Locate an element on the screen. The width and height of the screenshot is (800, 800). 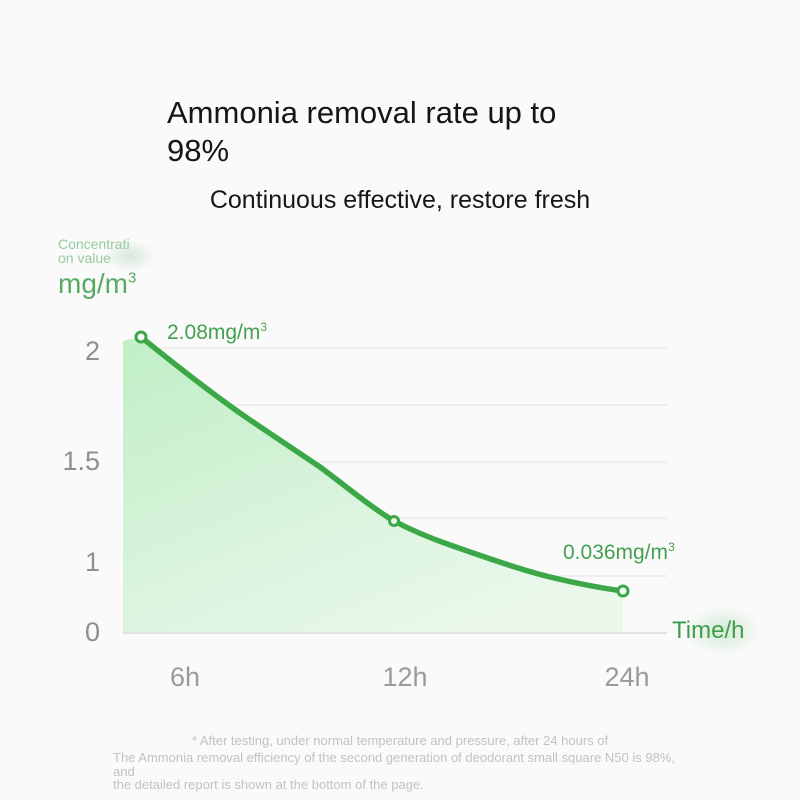
start-value-label: 2.08mg/m3 is located at coordinates (217, 332).